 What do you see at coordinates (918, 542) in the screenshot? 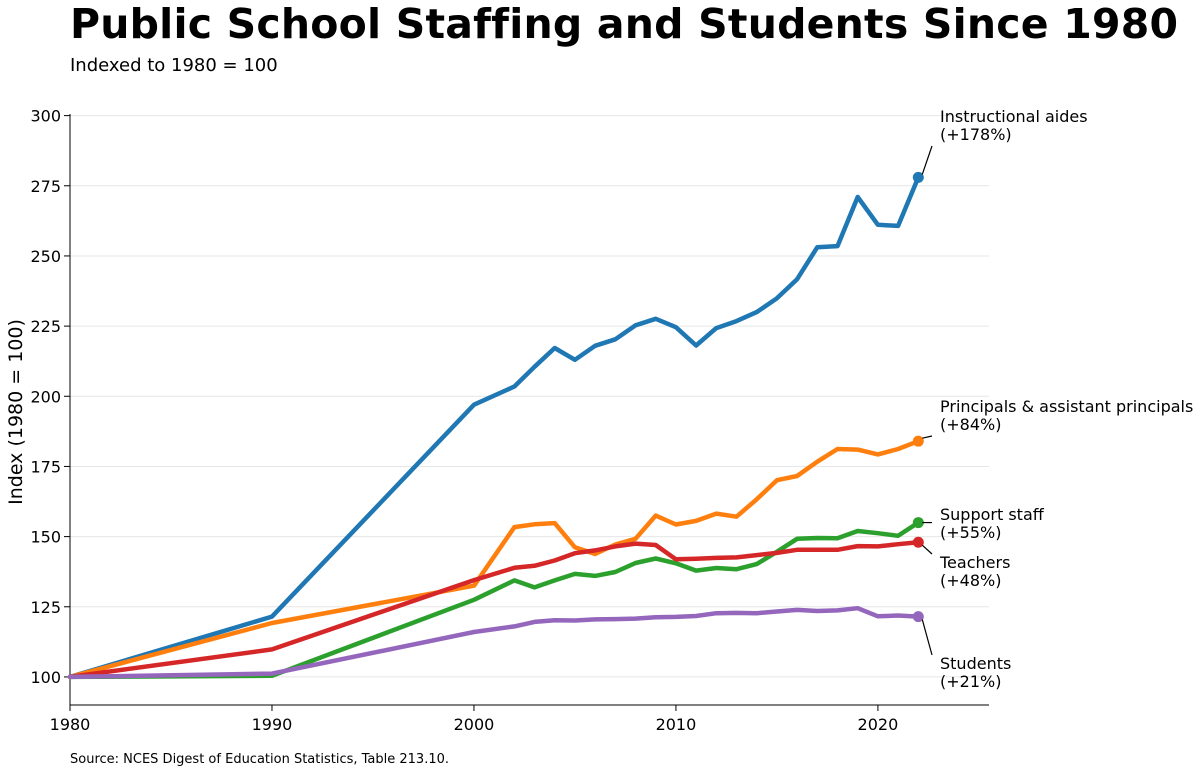
I see `end-point-teachers` at bounding box center [918, 542].